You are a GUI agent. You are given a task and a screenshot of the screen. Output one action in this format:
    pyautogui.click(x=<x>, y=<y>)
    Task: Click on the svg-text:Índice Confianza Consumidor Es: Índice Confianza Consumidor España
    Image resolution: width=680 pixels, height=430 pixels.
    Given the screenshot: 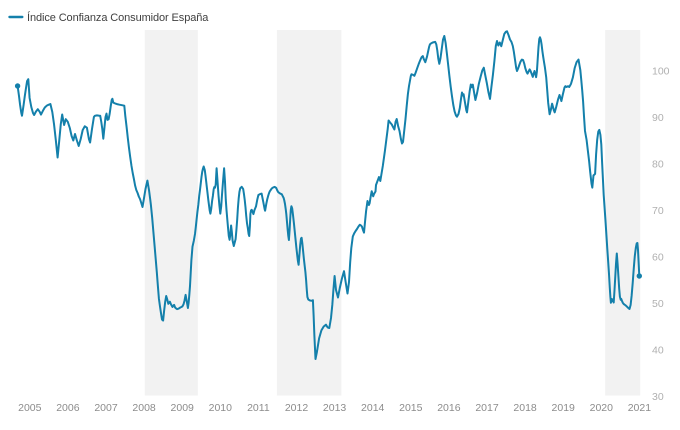 What is the action you would take?
    pyautogui.click(x=118, y=17)
    